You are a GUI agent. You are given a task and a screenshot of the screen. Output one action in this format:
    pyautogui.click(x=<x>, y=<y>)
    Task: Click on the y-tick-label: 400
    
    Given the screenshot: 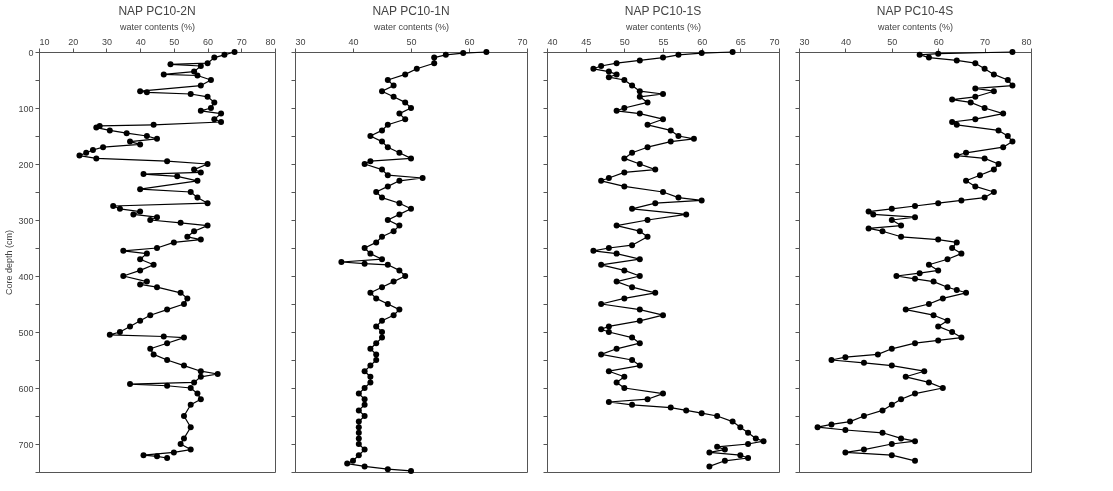 What is the action you would take?
    pyautogui.click(x=26, y=276)
    